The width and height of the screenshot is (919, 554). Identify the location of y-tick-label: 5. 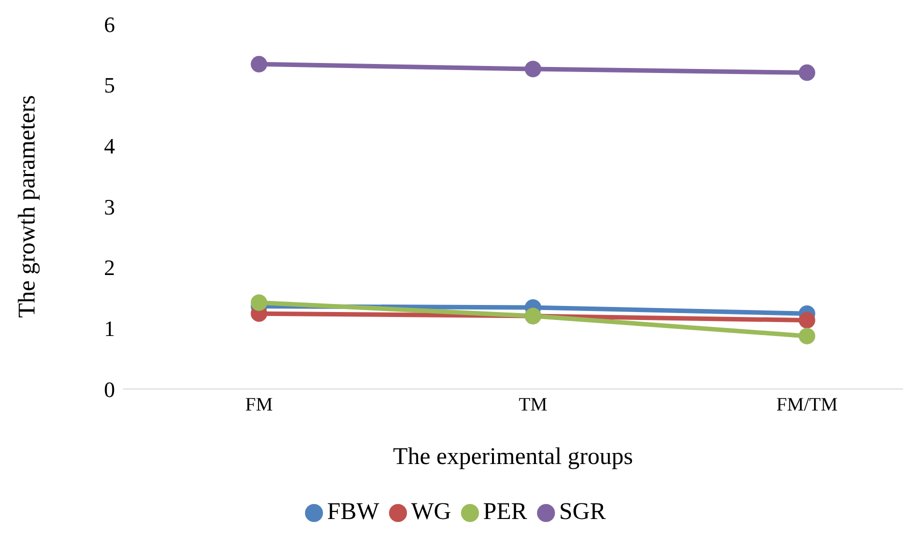
(109, 85).